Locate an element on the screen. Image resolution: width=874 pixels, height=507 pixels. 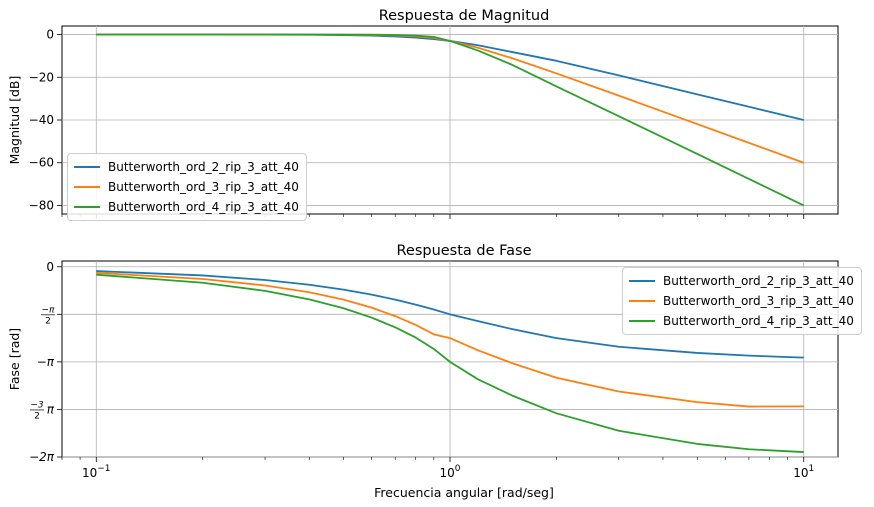
phase-ylabel: Fase [rad] is located at coordinates (14, 359).